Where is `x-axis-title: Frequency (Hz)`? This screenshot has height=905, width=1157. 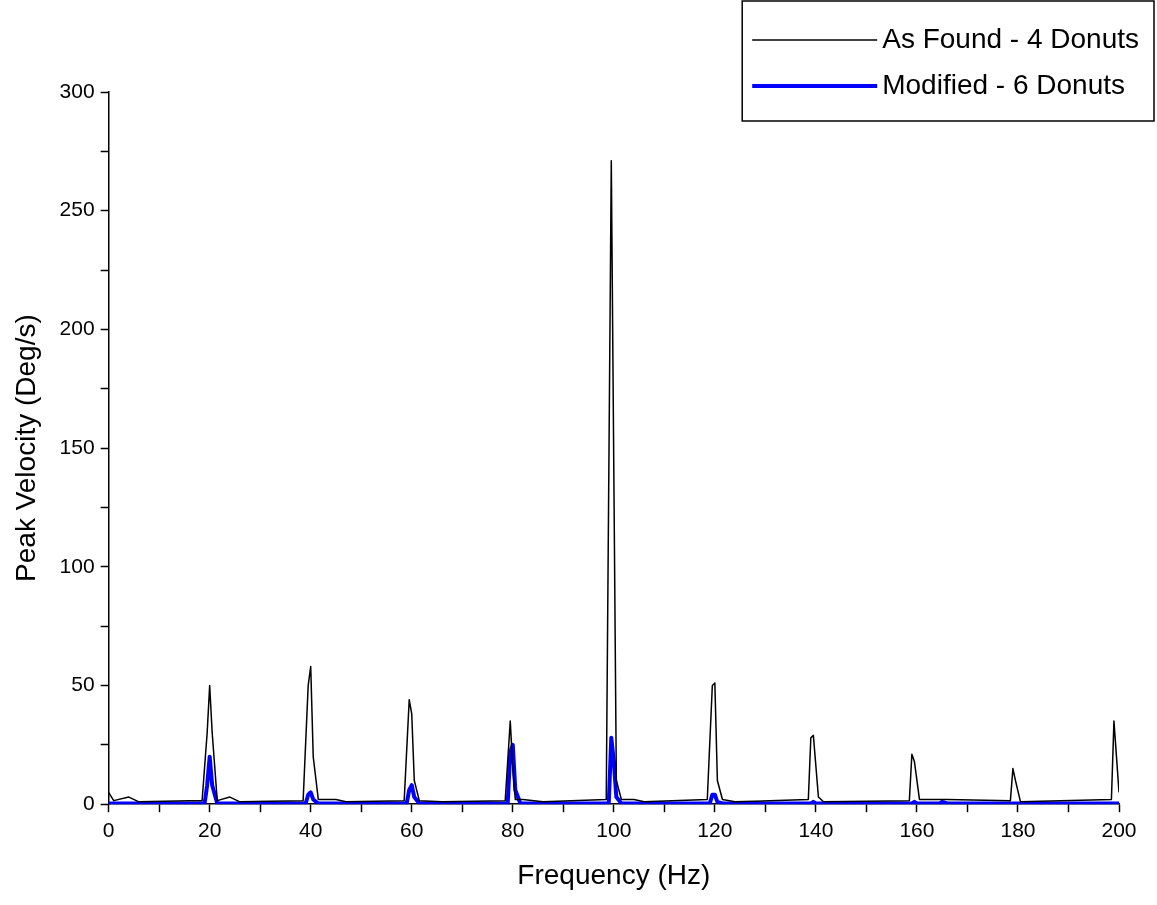
x-axis-title: Frequency (Hz) is located at coordinates (614, 874).